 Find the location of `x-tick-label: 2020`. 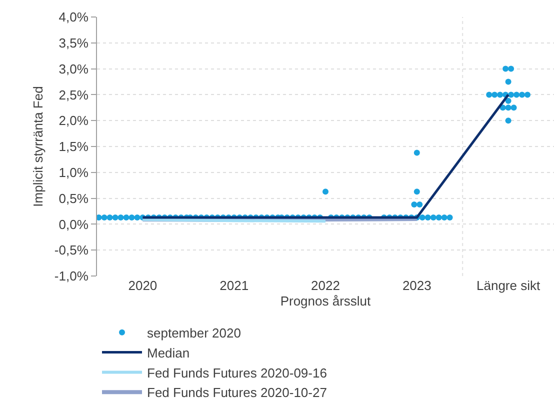

x-tick-label: 2020 is located at coordinates (143, 285).